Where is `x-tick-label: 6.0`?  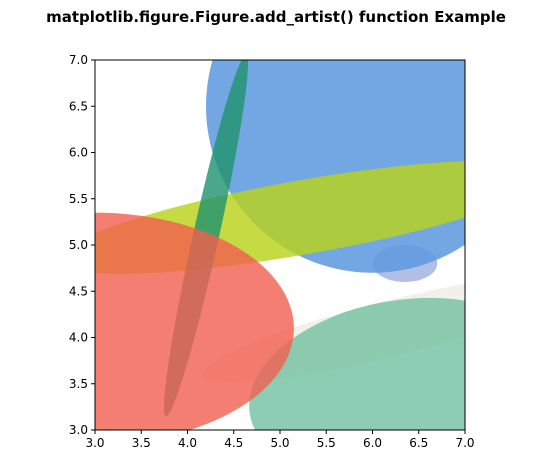 x-tick-label: 6.0 is located at coordinates (372, 443).